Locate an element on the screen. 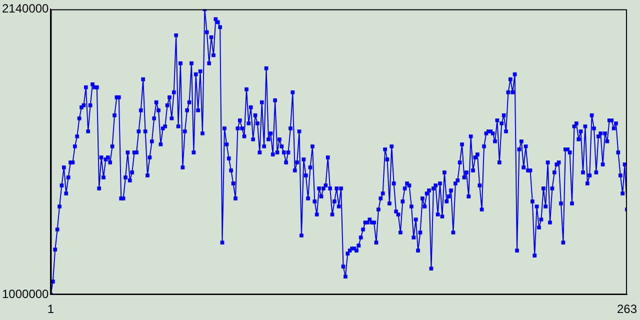 The width and height of the screenshot is (640, 320). y-tick-label: 1000000 is located at coordinates (26, 293).